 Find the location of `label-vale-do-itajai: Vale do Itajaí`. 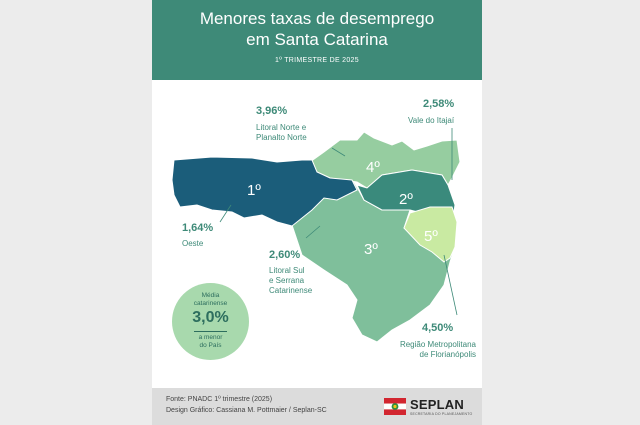

label-vale-do-itajai: Vale do Itajaí is located at coordinates (431, 120).